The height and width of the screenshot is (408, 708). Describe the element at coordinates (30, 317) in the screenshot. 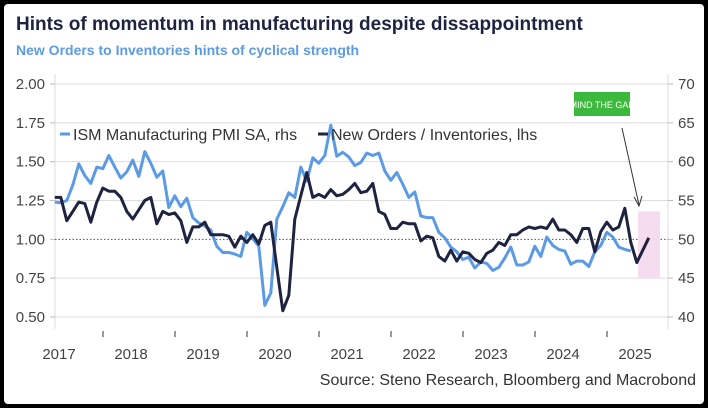

I see `y-left-tick-label: 0.50` at that location.